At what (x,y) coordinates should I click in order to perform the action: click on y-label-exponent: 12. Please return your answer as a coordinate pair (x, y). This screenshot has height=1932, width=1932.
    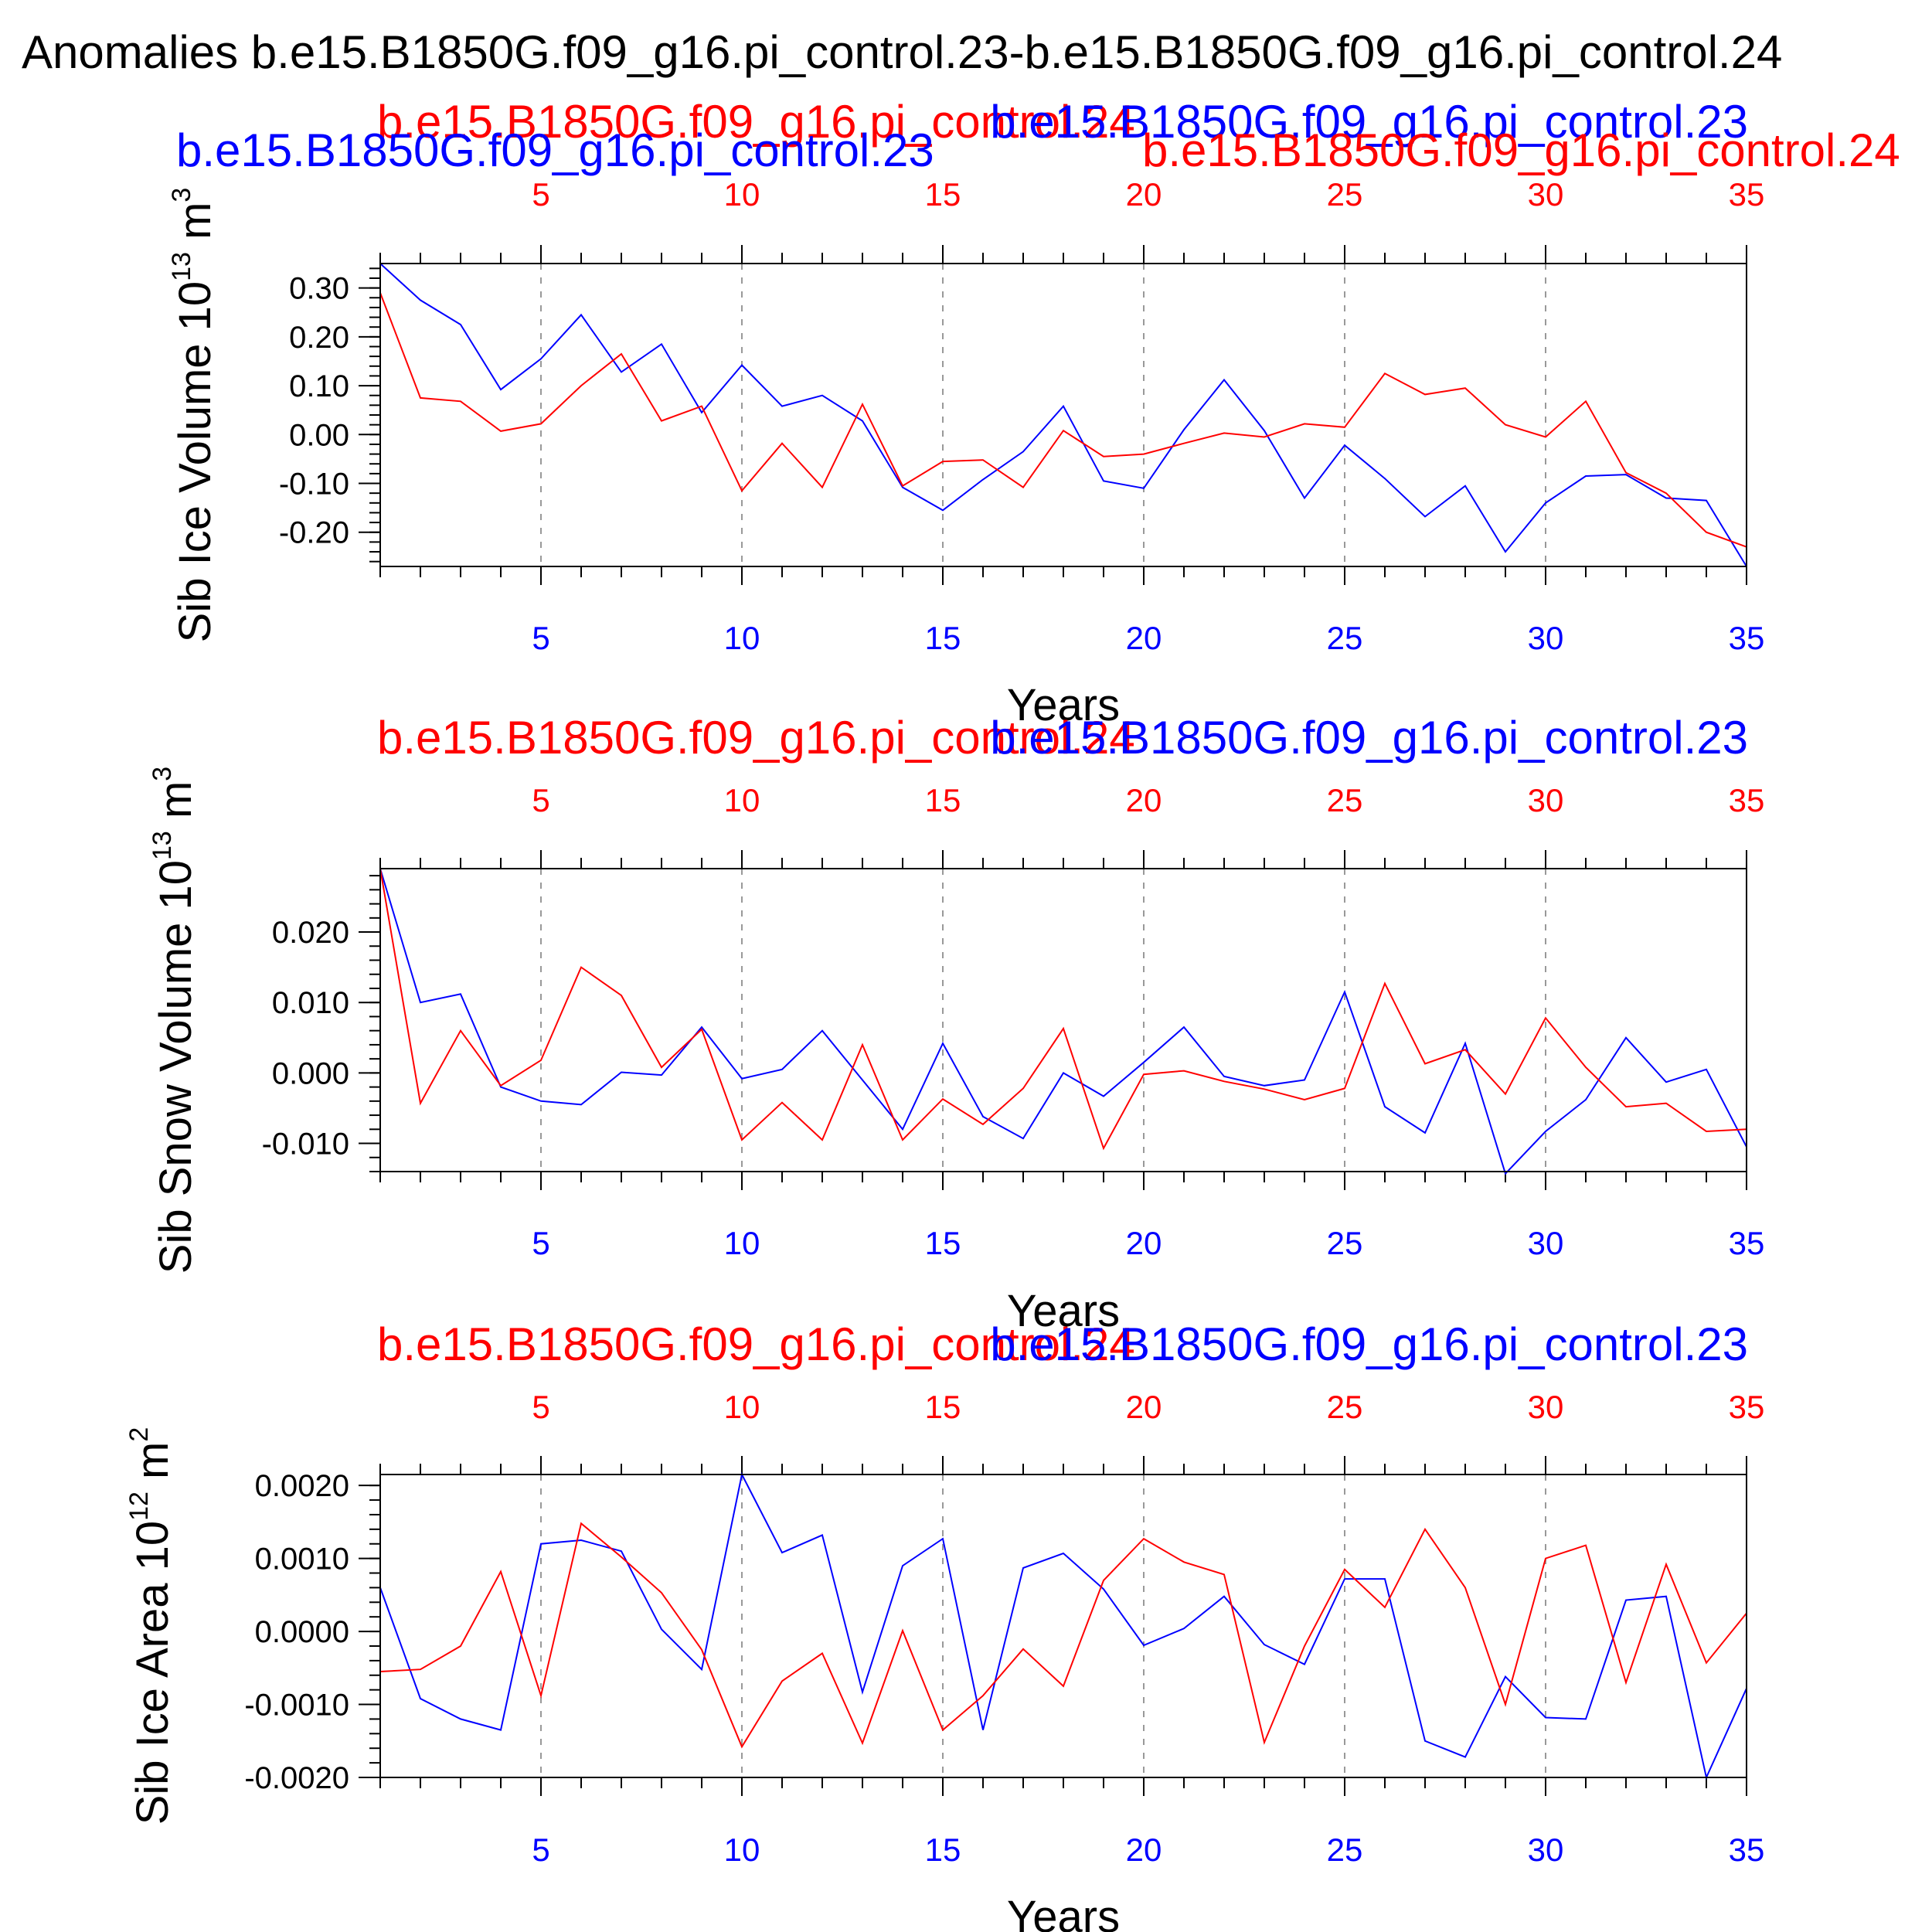
    Looking at the image, I should click on (139, 1506).